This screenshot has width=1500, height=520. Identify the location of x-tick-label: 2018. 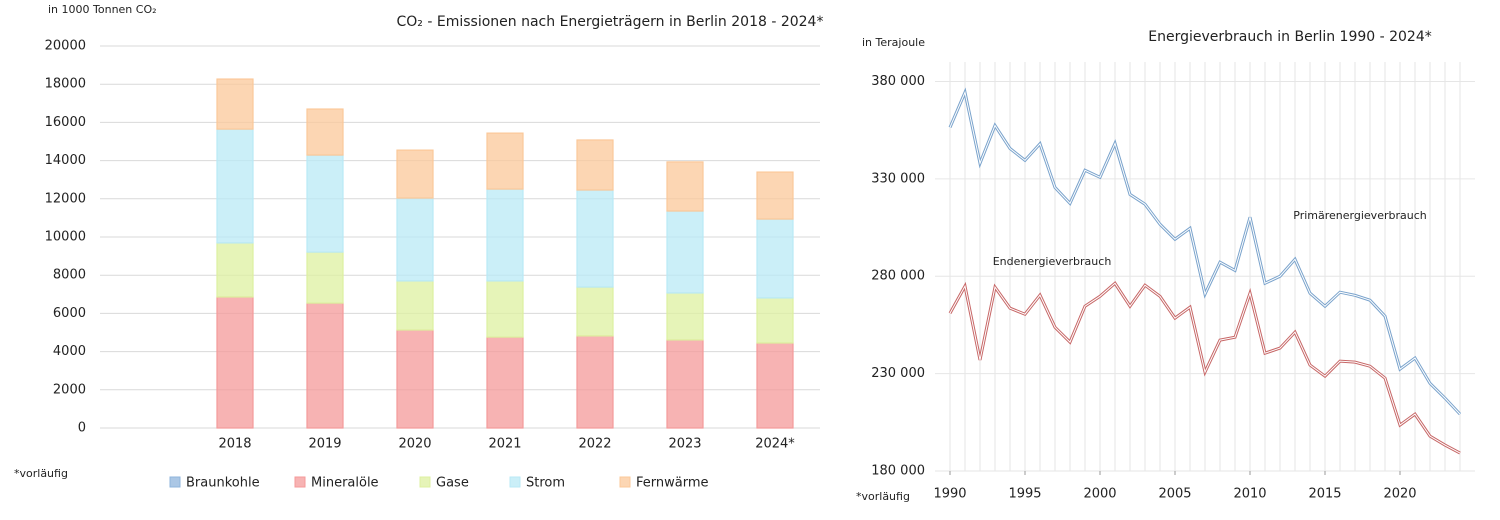
(234, 444).